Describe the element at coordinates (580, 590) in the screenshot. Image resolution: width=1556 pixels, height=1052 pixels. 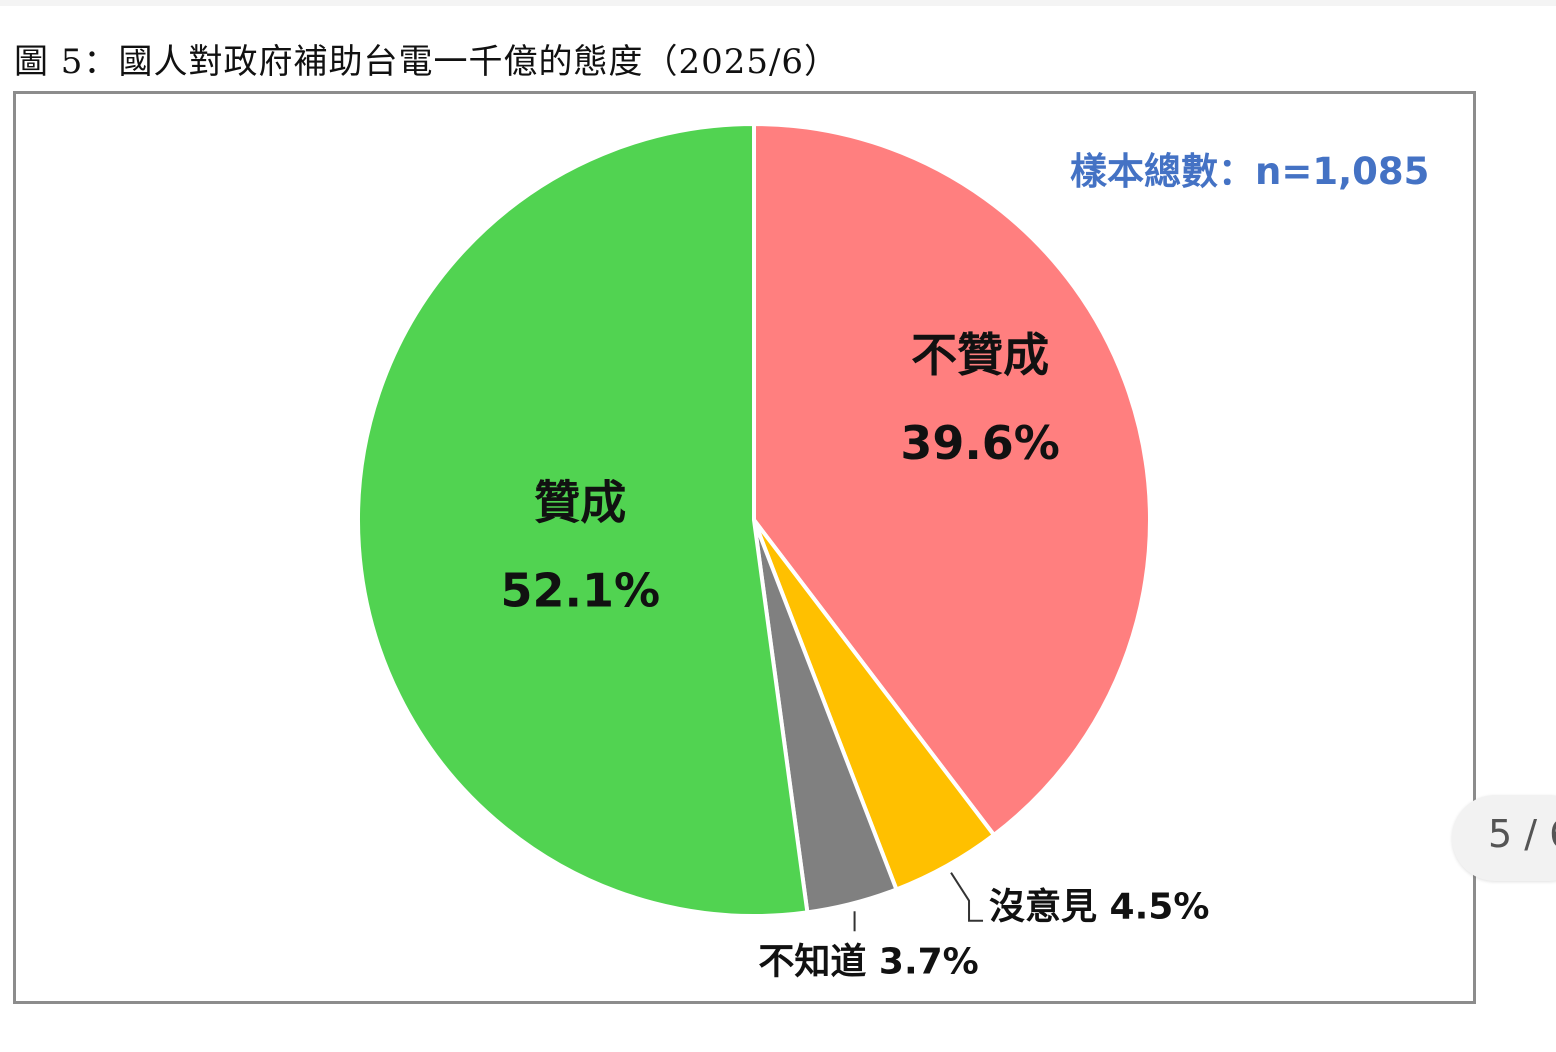
I see `slice-value-agree: 52.1%` at that location.